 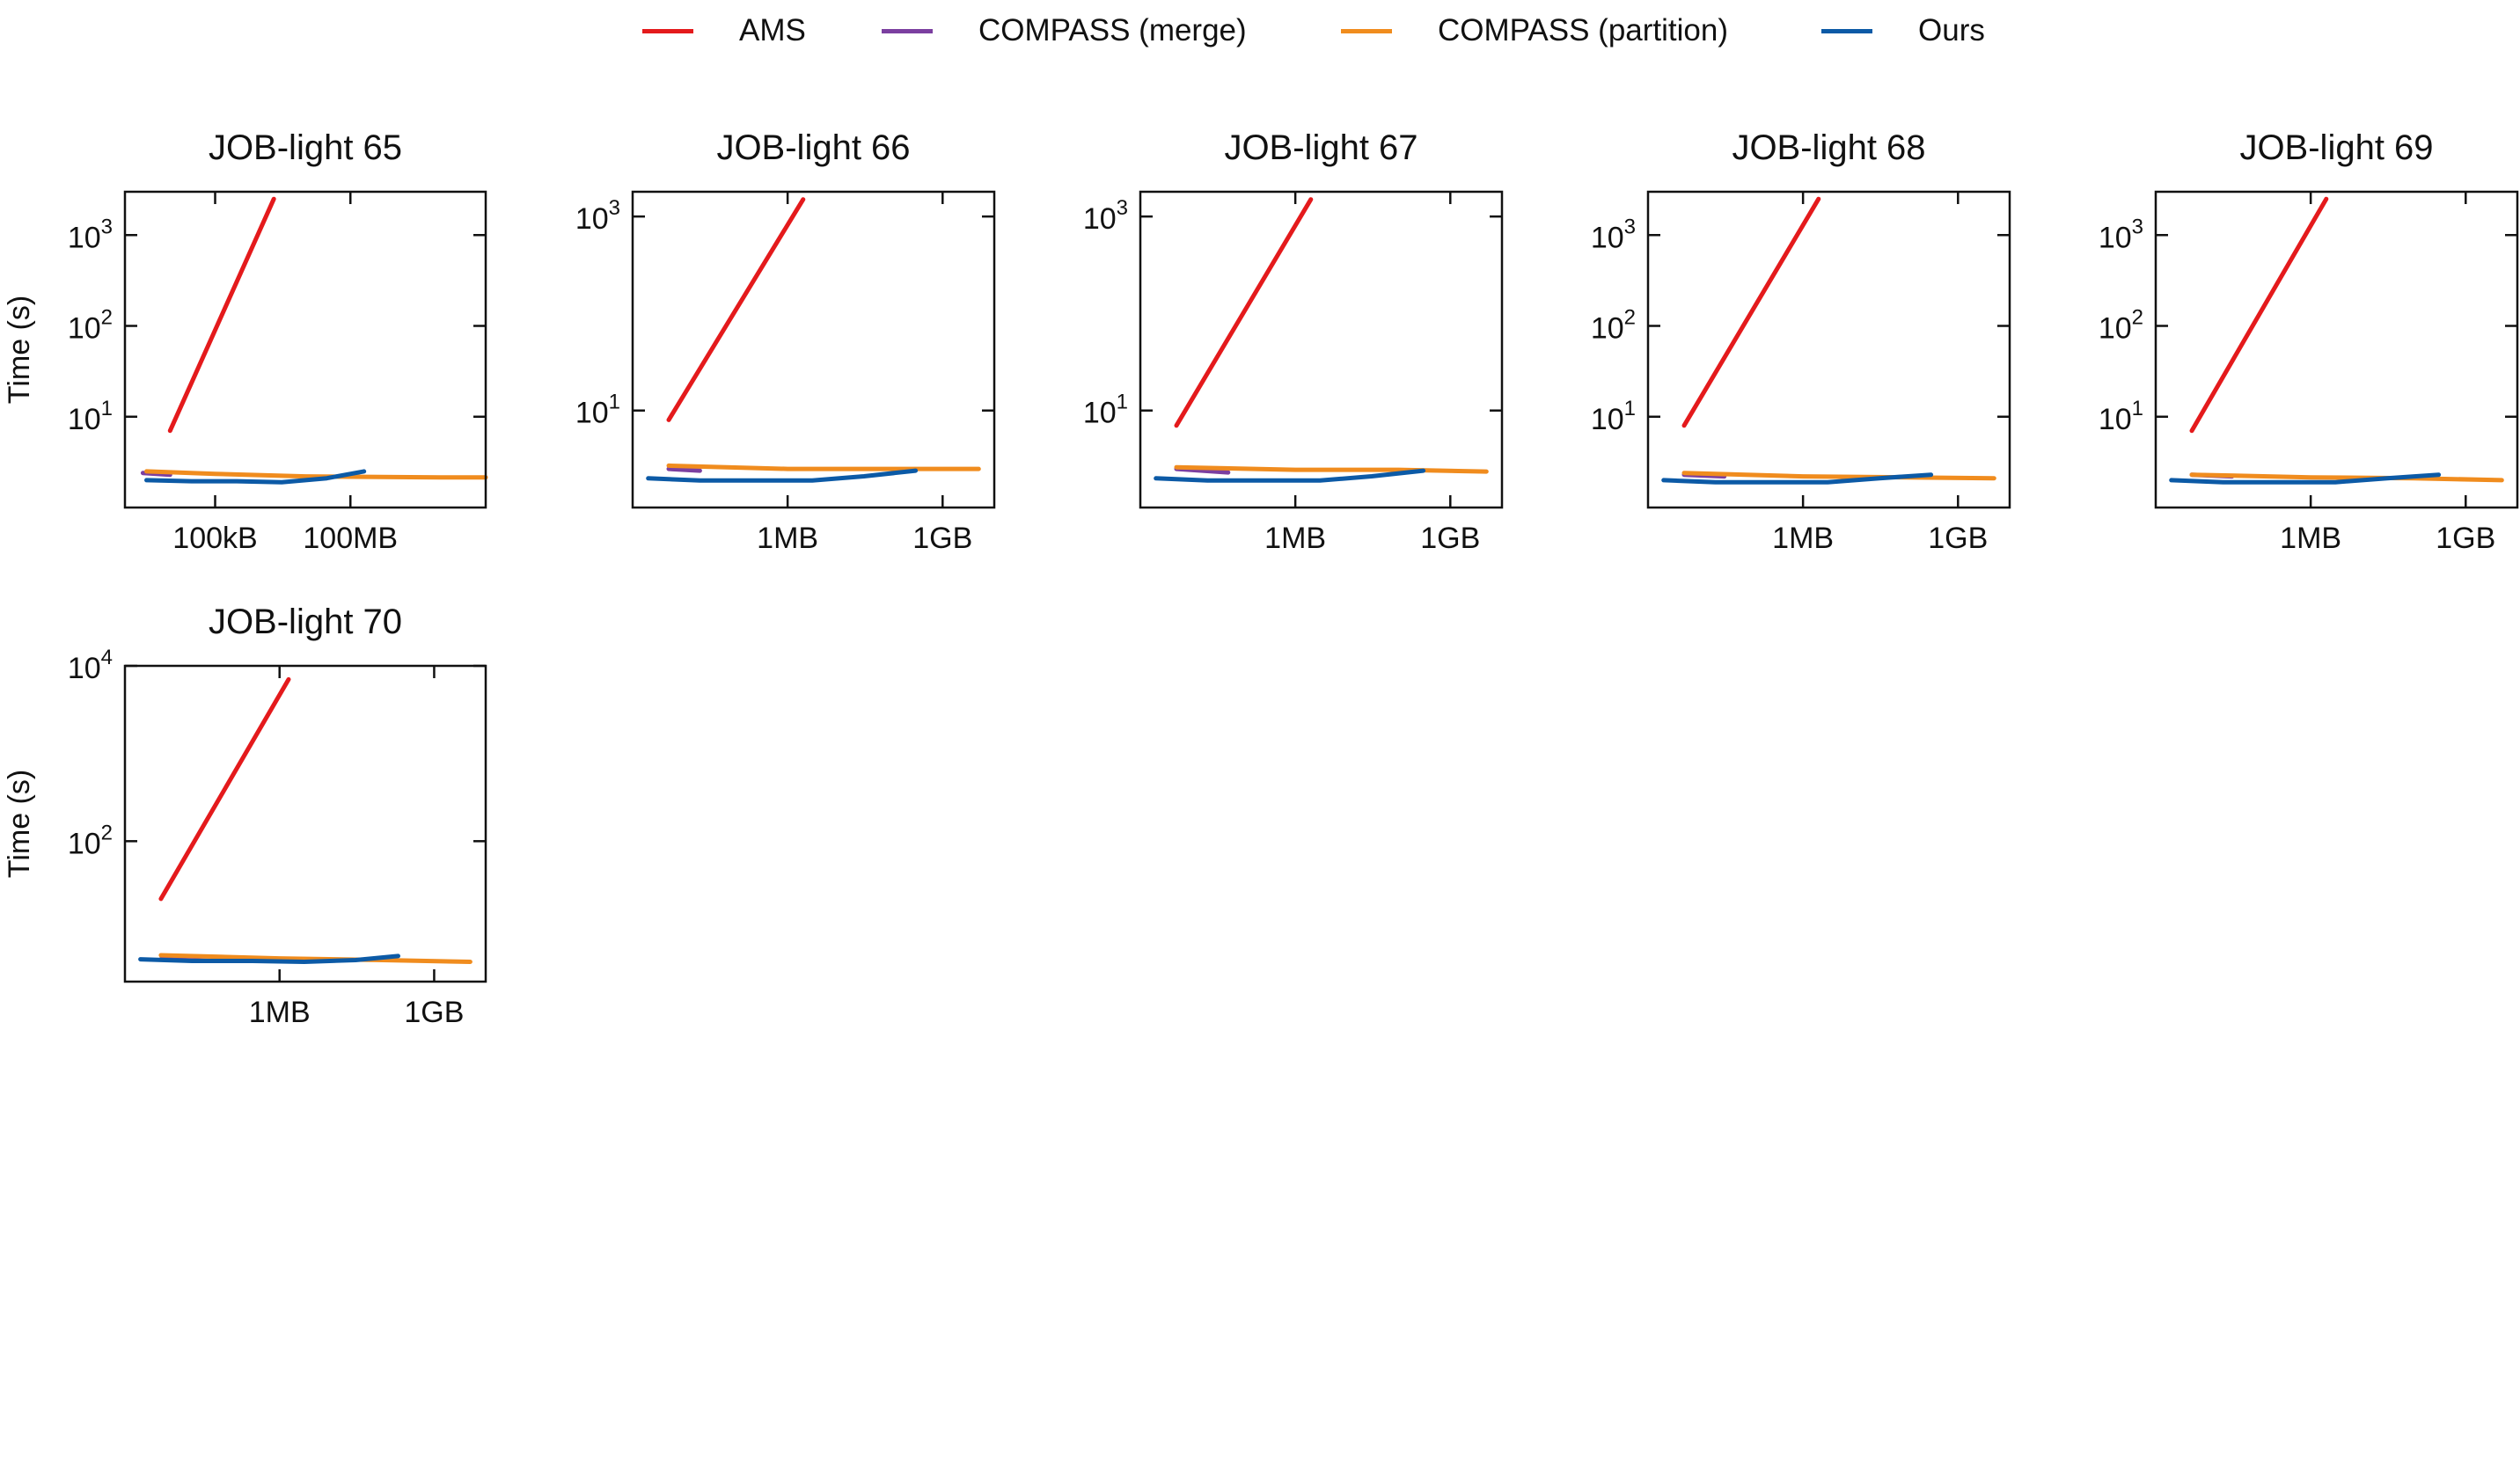 What do you see at coordinates (1112, 30) in the screenshot?
I see `legend-label-compass-merge: COMPASS (merge)` at bounding box center [1112, 30].